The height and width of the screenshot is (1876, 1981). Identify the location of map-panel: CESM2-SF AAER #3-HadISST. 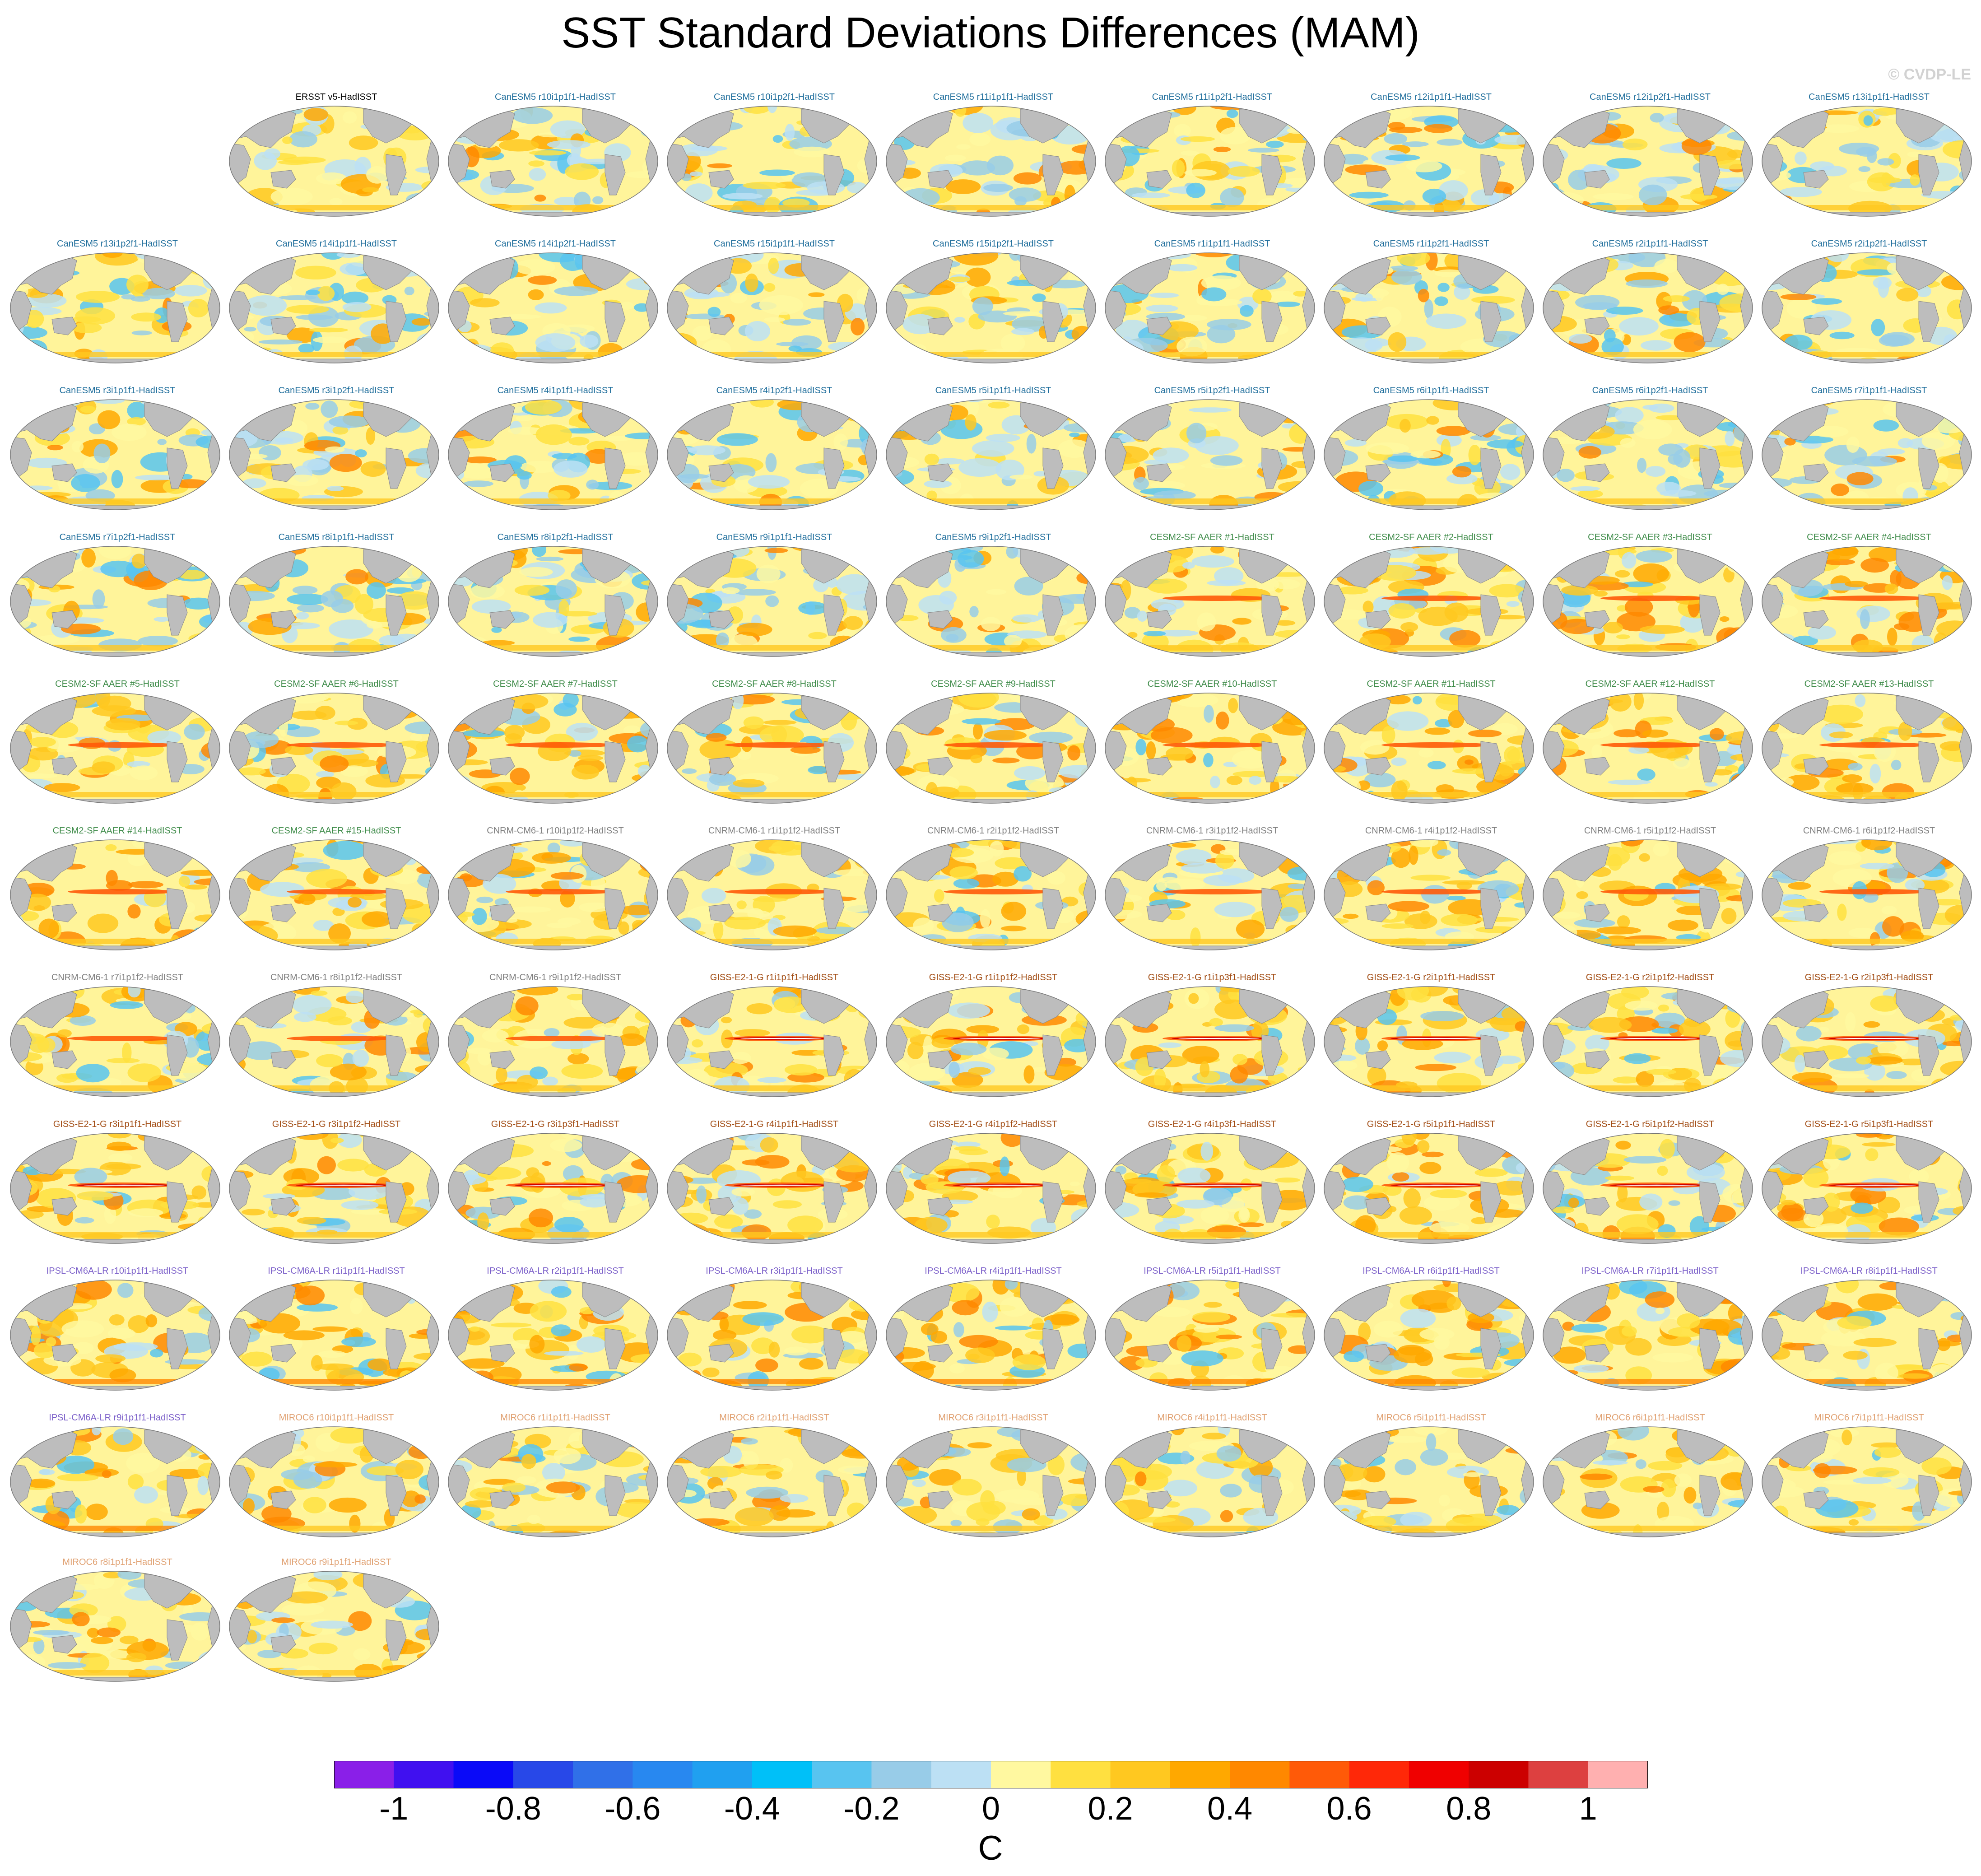
(1650, 596).